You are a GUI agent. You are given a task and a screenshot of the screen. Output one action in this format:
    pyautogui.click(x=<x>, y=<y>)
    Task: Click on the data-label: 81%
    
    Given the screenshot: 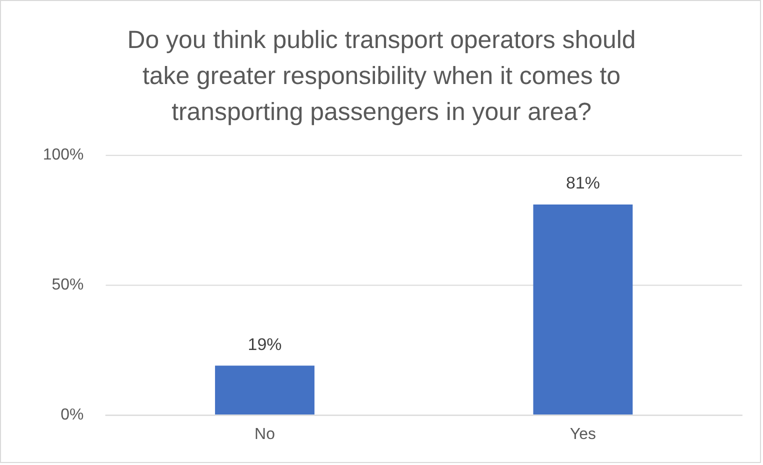 What is the action you would take?
    pyautogui.click(x=583, y=183)
    